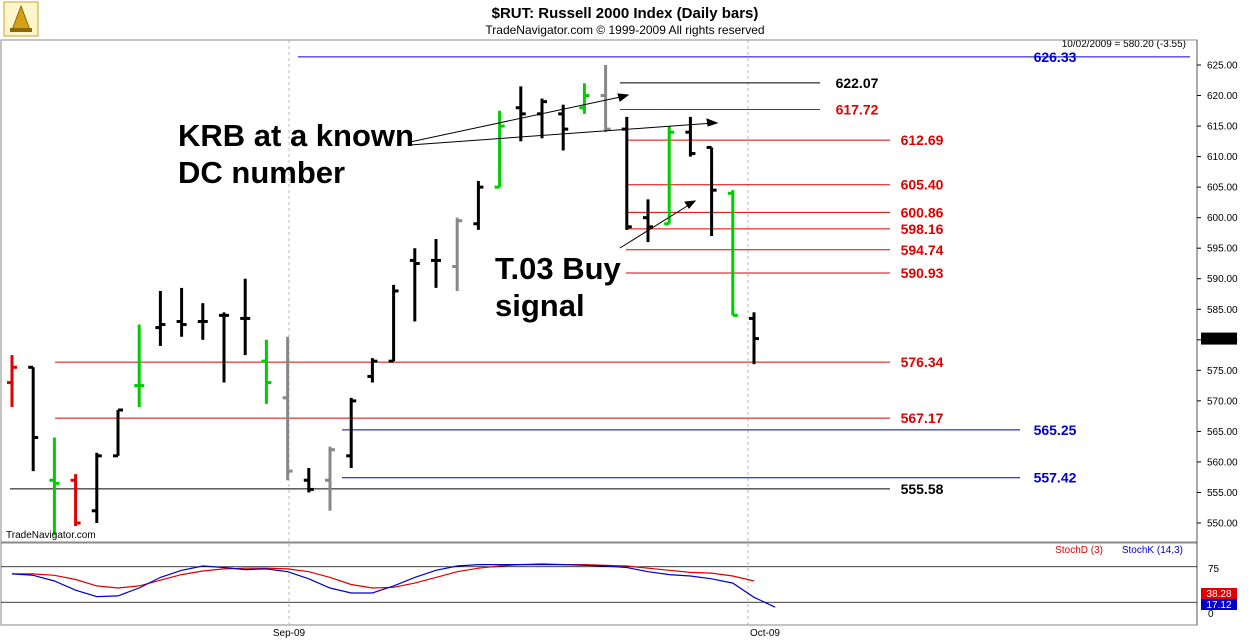 Image resolution: width=1250 pixels, height=643 pixels. Describe the element at coordinates (922, 140) in the screenshot. I see `level-label: 612.69` at that location.